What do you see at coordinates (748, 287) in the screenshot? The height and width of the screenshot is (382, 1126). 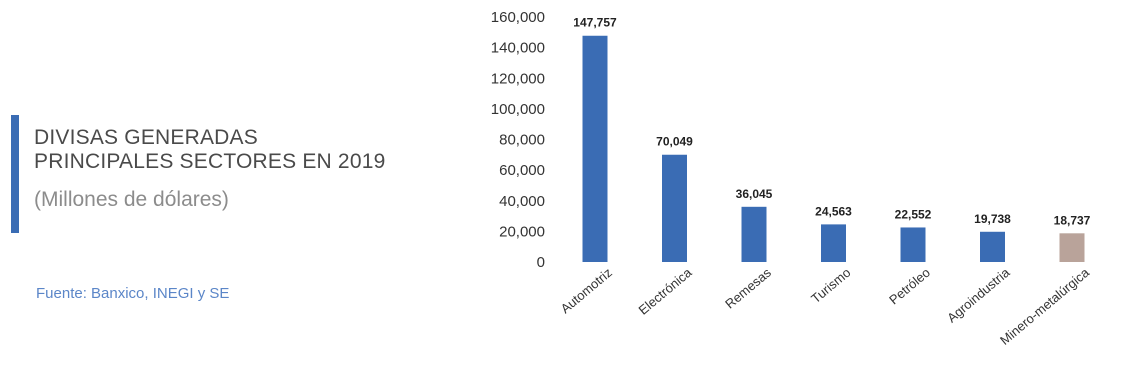 I see `category-label: Remesas` at bounding box center [748, 287].